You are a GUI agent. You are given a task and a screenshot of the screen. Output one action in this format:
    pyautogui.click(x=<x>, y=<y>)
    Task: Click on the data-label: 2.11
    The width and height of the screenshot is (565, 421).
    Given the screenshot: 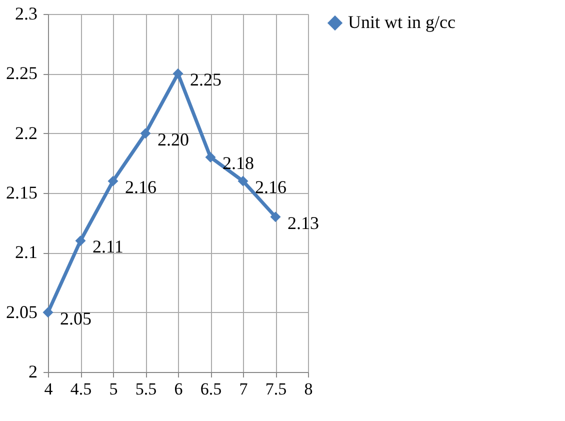 What is the action you would take?
    pyautogui.click(x=108, y=246)
    